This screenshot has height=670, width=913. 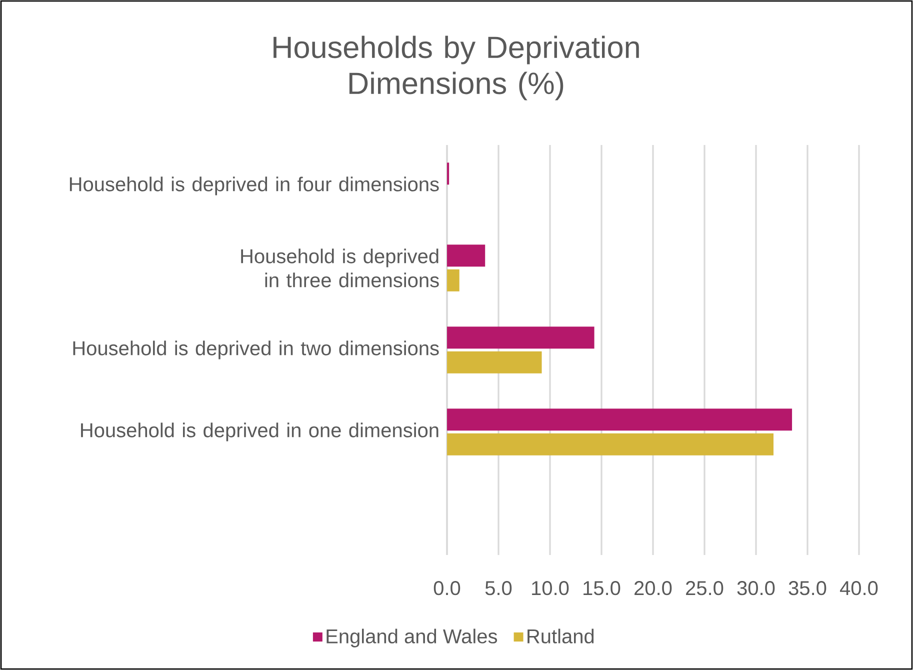 I want to click on y-tick-label: Household is deprived in two dimensions, so click(x=256, y=350).